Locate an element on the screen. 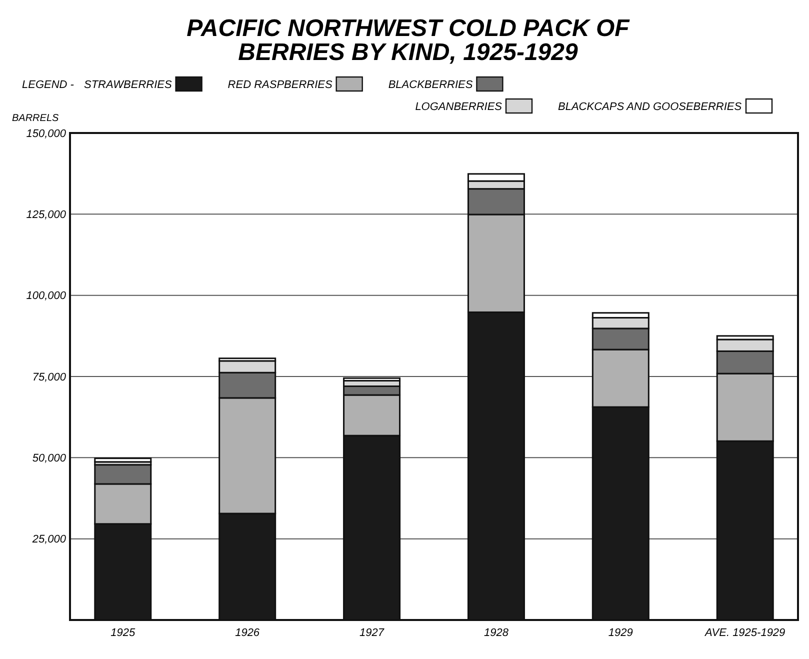 This screenshot has height=659, width=809. x-tick-label: AVE. 1925-1929 is located at coordinates (745, 633).